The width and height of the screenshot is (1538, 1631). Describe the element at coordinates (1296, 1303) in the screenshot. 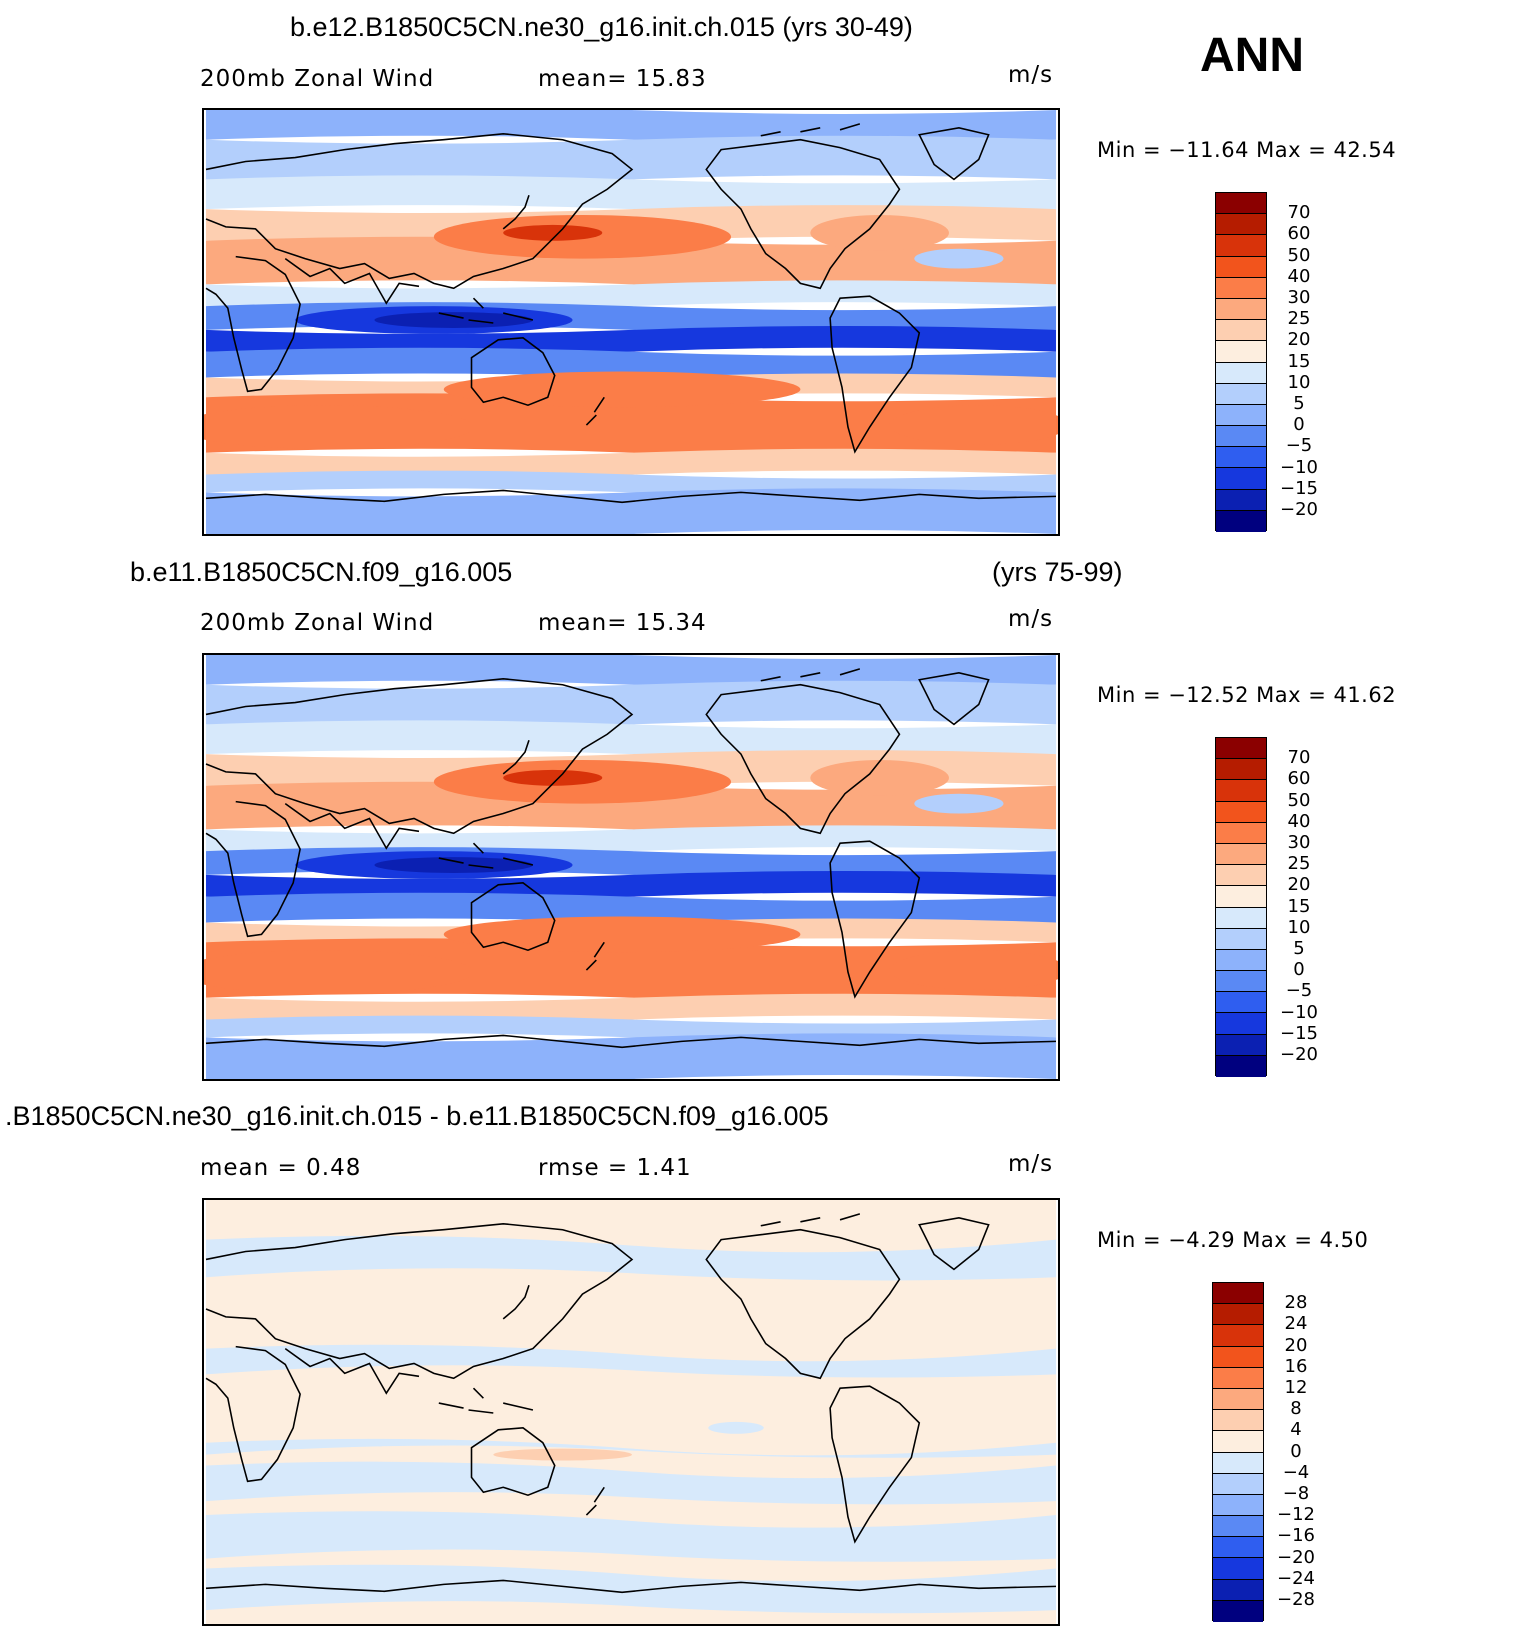

I see `colorbar-label: 28` at that location.